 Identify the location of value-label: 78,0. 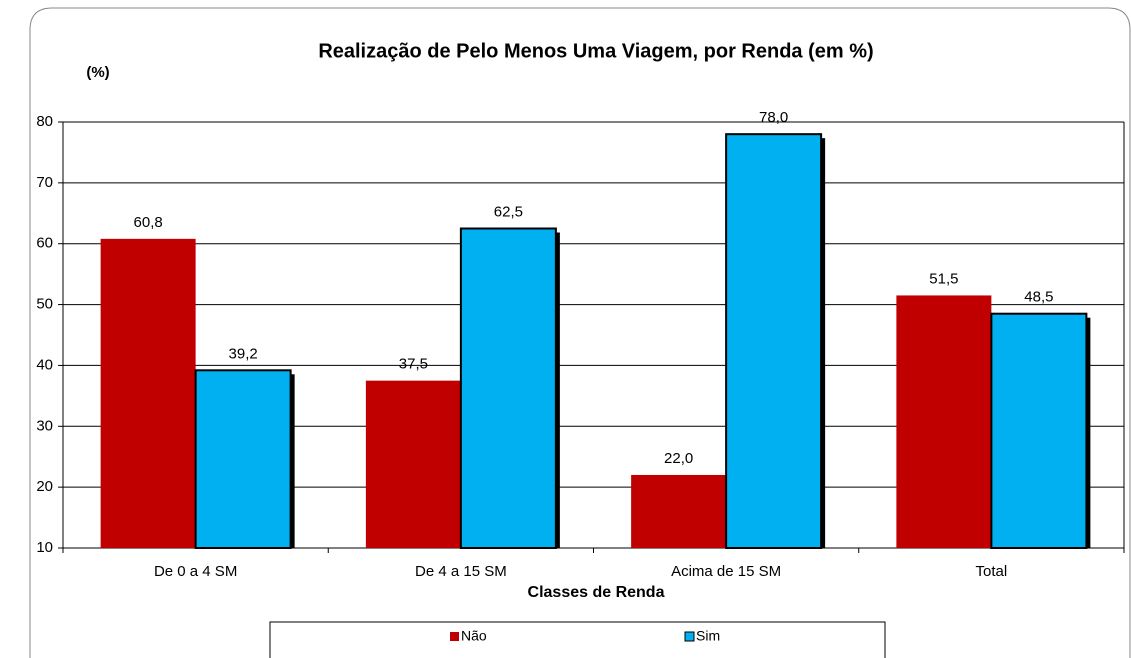
(773, 117).